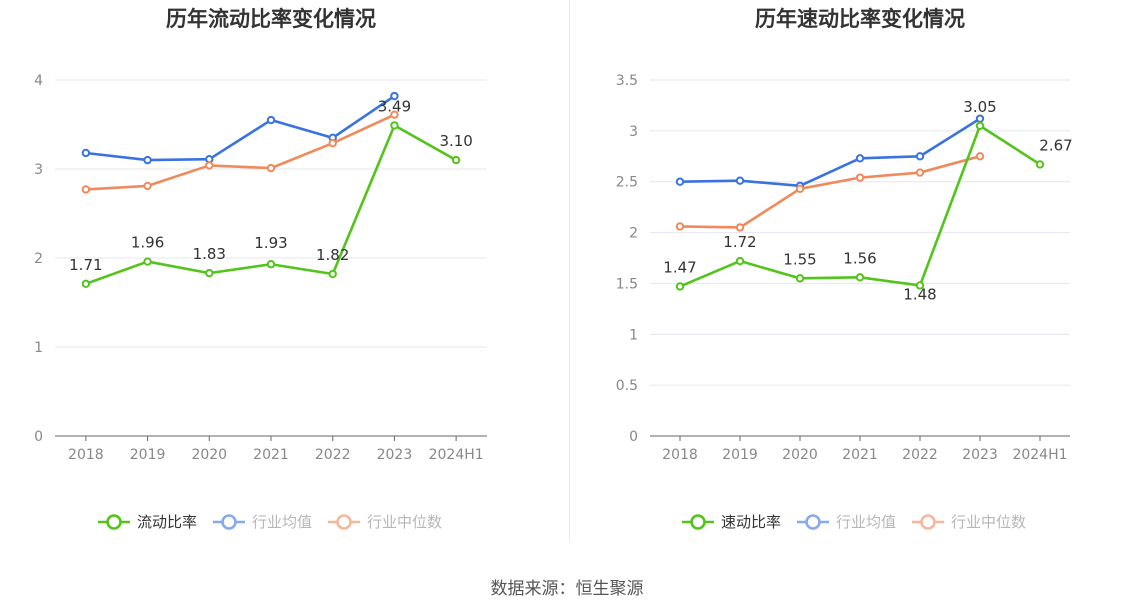  I want to click on y-tick-label: 3.5, so click(627, 81).